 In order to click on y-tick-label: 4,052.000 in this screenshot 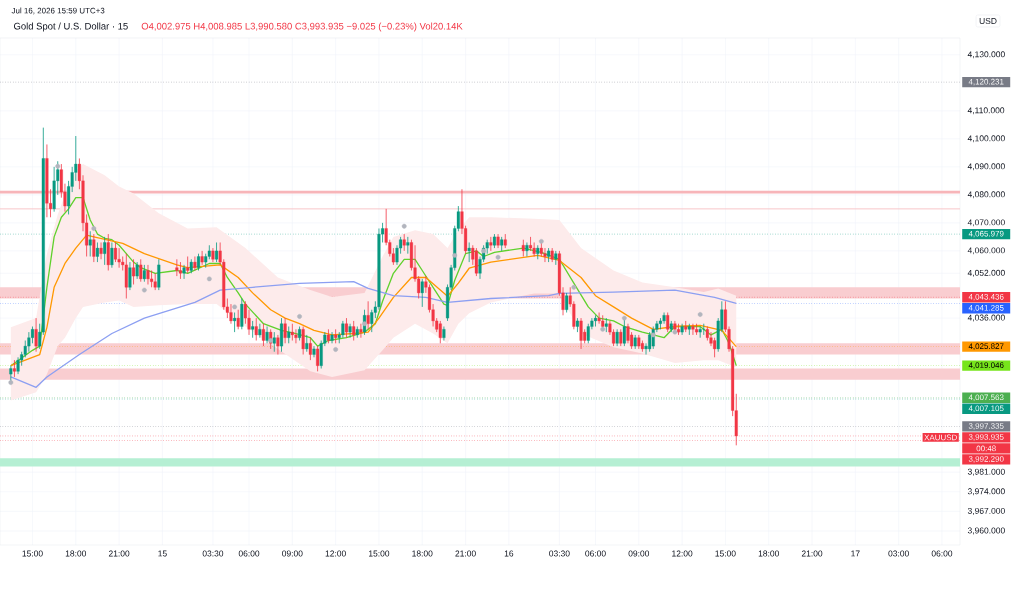, I will do `click(986, 273)`.